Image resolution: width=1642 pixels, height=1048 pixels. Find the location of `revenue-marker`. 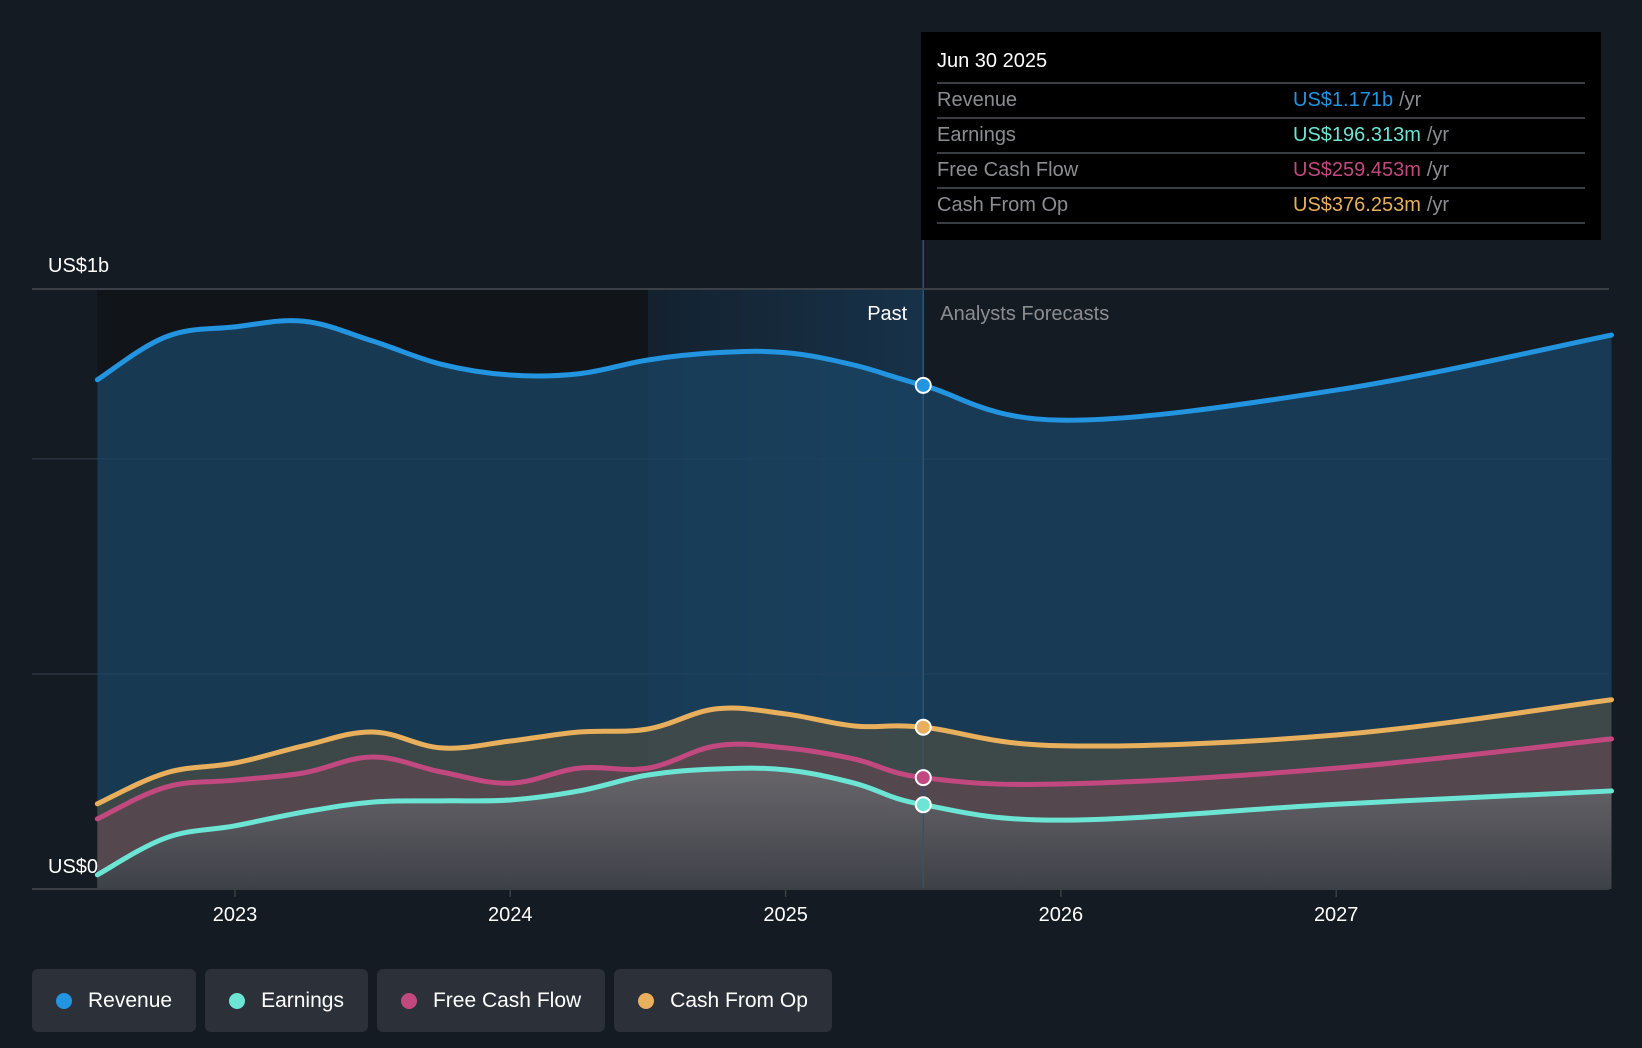

revenue-marker is located at coordinates (923, 385).